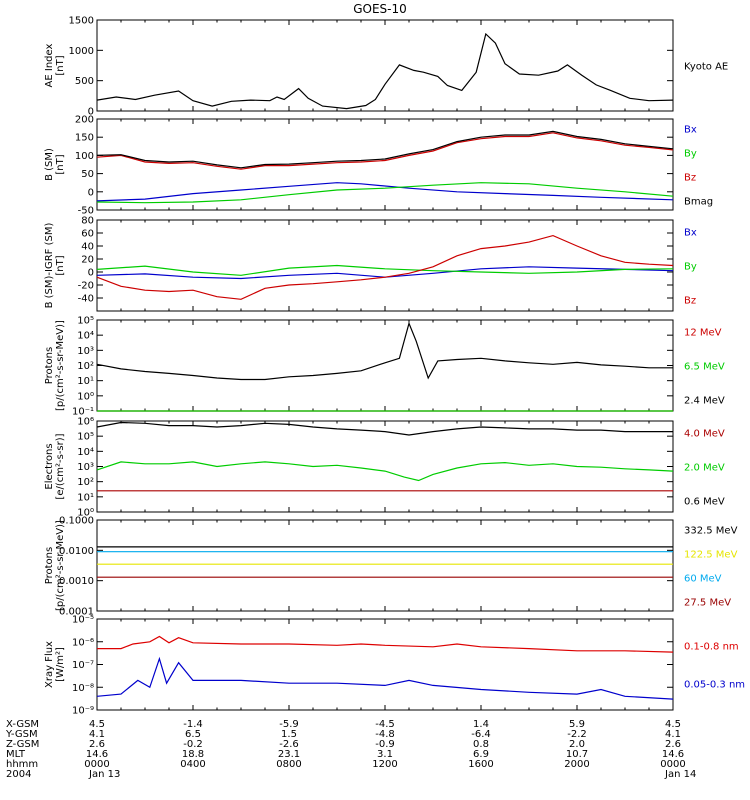 This screenshot has width=750, height=800. What do you see at coordinates (481, 724) in the screenshot?
I see `ephemeris-value: 1.4` at bounding box center [481, 724].